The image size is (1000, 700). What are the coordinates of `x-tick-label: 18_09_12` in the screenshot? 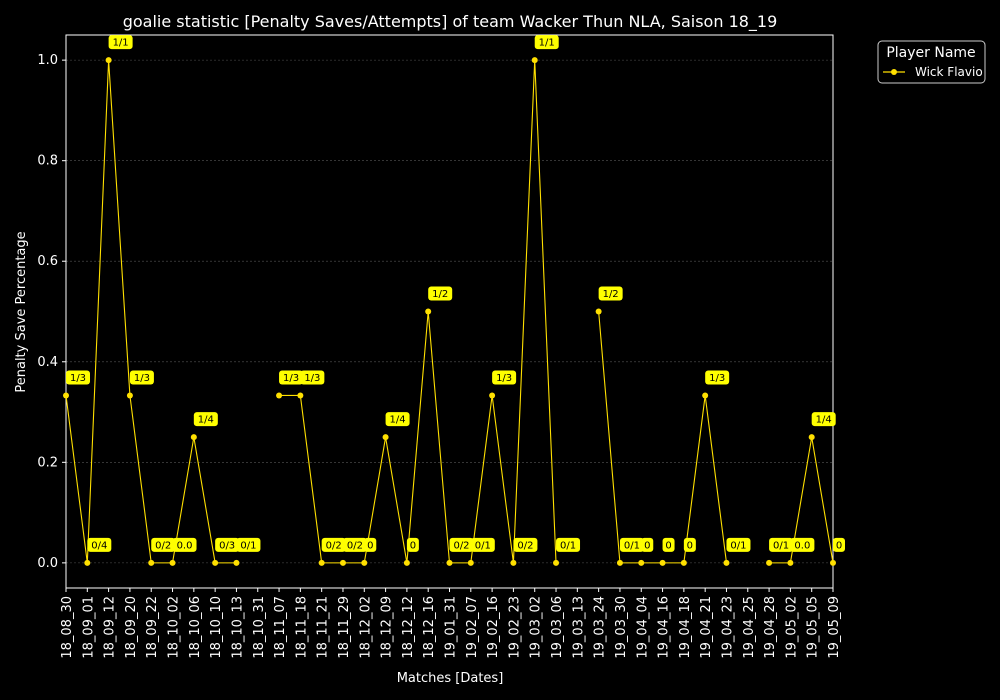 It's located at (110, 627).